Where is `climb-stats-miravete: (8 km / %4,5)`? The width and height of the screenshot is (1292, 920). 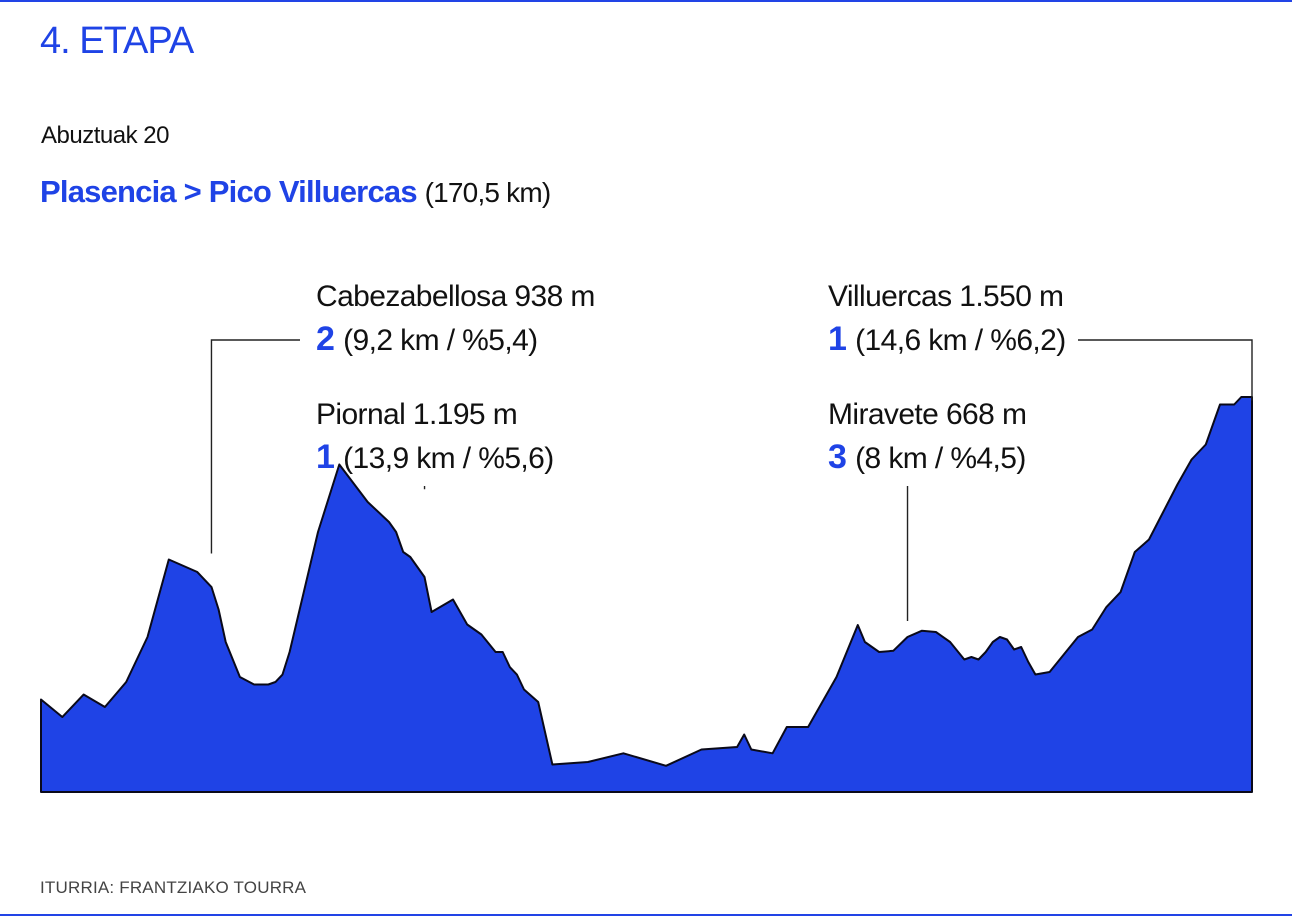
climb-stats-miravete: (8 km / %4,5) is located at coordinates (940, 458).